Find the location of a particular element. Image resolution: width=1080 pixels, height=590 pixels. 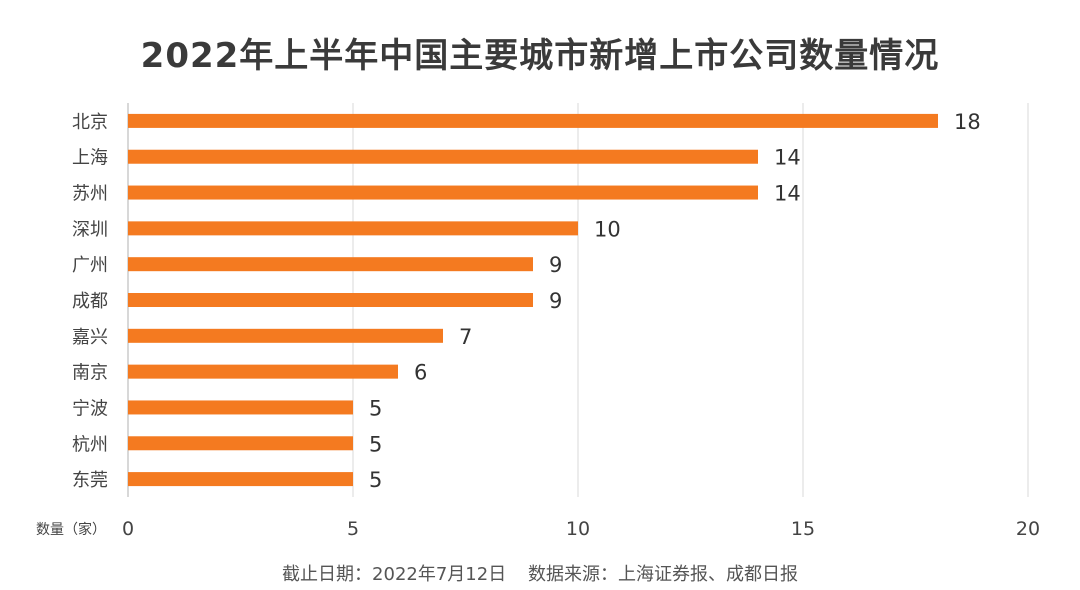

category-label: 东莞 is located at coordinates (90, 480).